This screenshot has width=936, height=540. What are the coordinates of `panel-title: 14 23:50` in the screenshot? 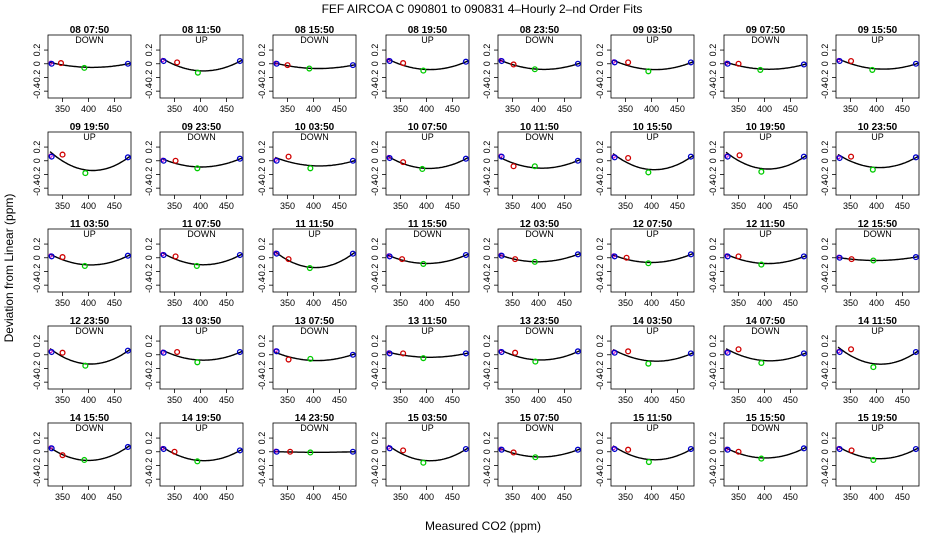 It's located at (315, 418).